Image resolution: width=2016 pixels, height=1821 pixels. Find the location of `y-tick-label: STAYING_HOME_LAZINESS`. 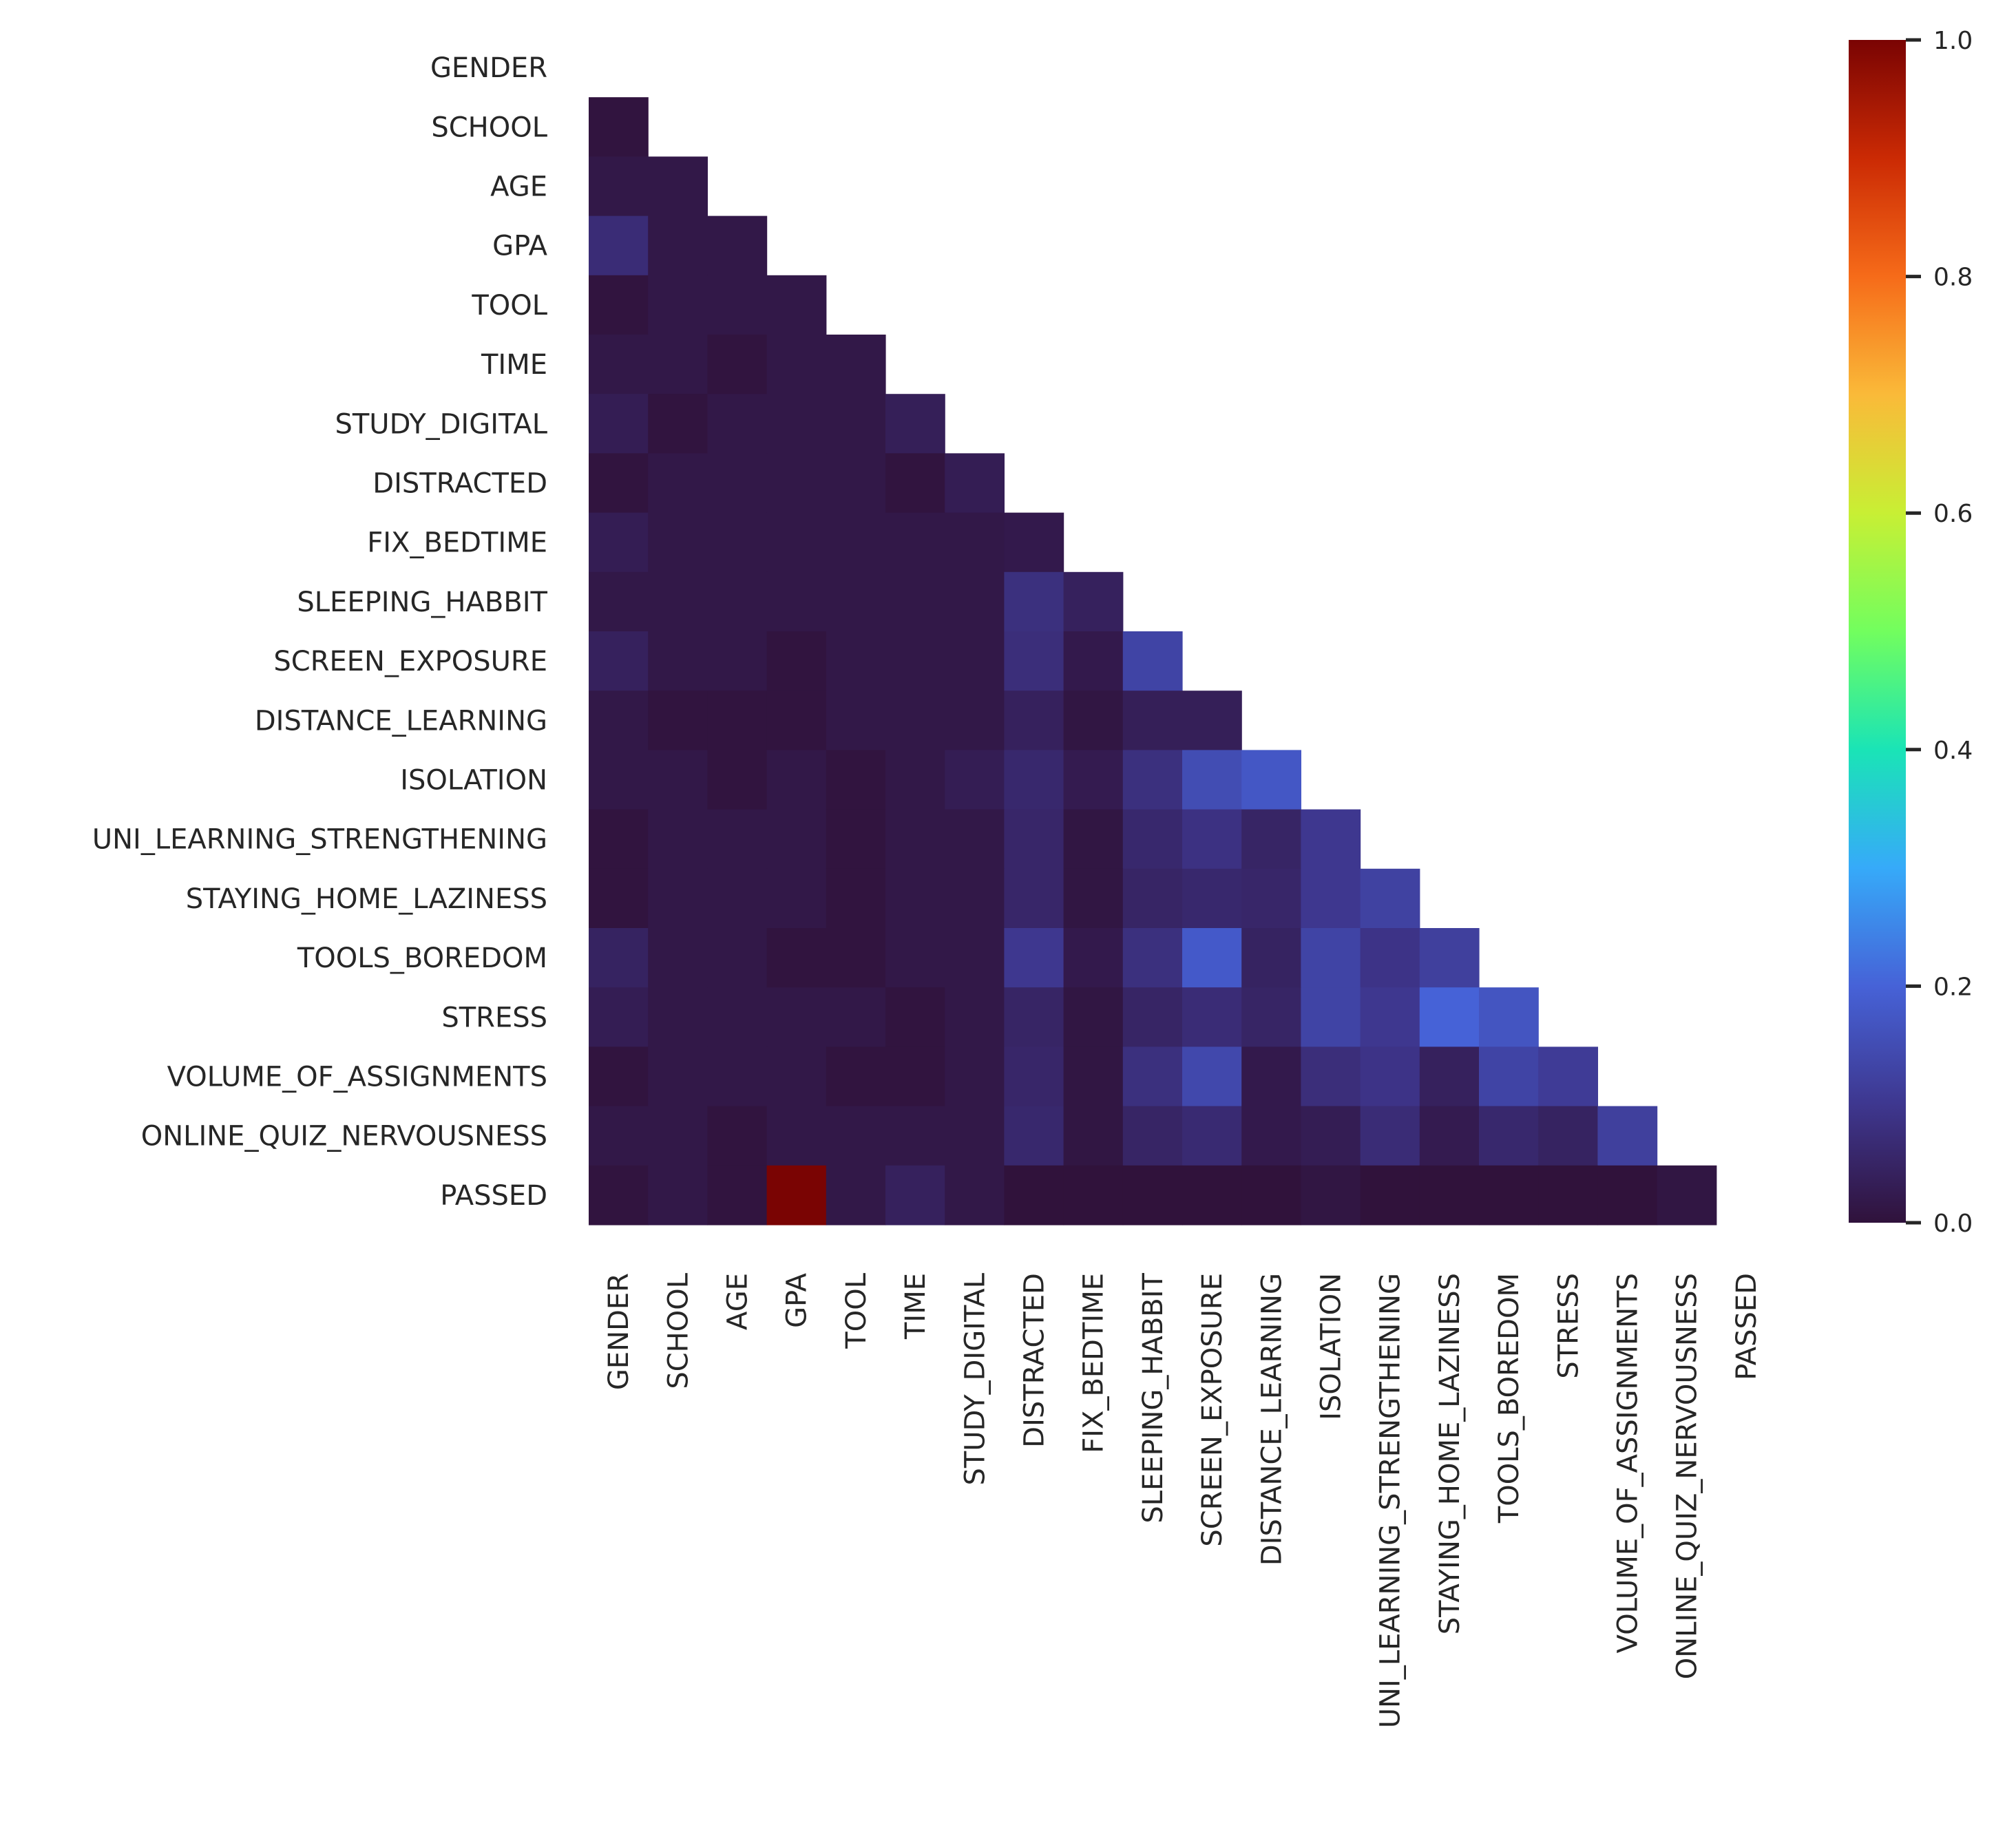

y-tick-label: STAYING_HOME_LAZINESS is located at coordinates (366, 899).